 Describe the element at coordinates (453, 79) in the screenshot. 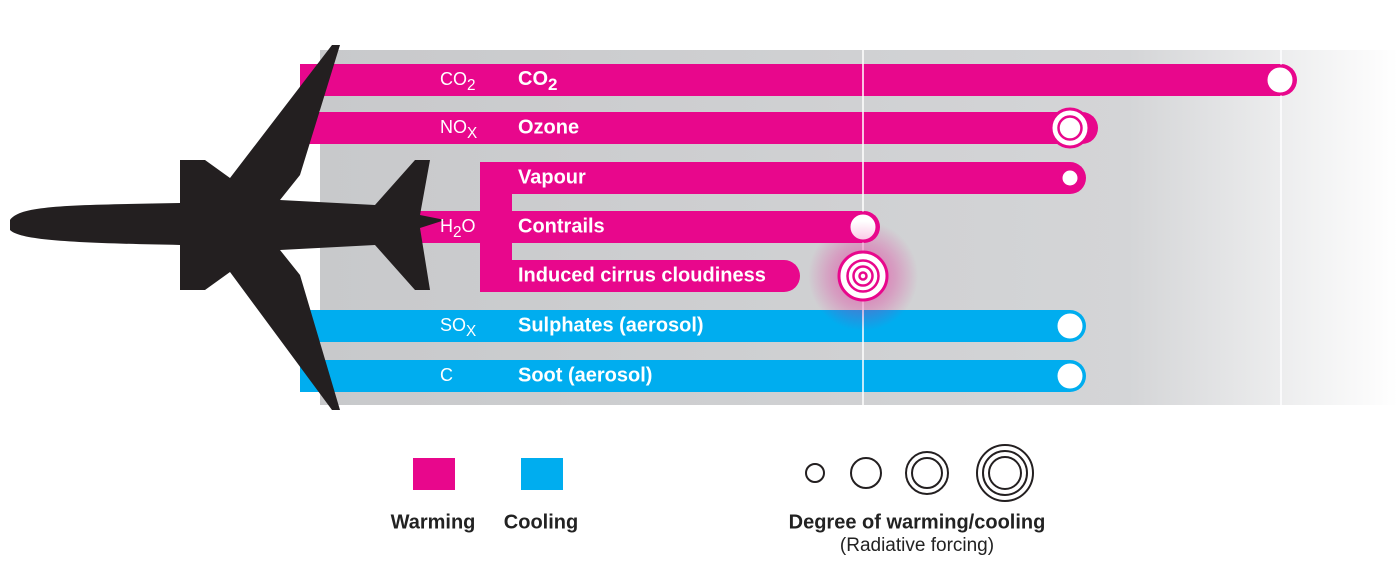

I see `formula-base: CO` at that location.